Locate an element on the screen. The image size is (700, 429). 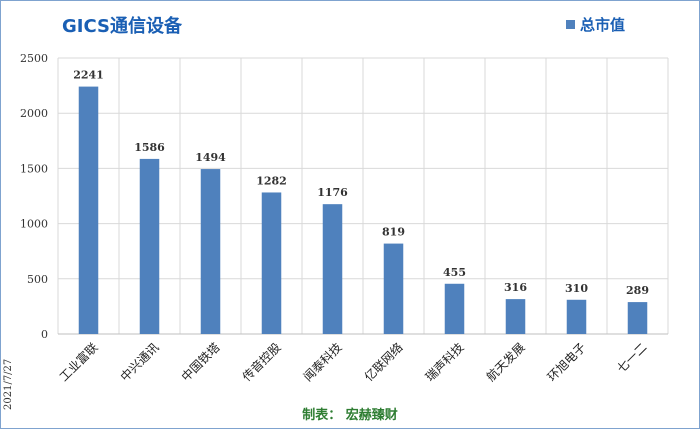
x-tick-label: 工业富联 is located at coordinates (78, 362).